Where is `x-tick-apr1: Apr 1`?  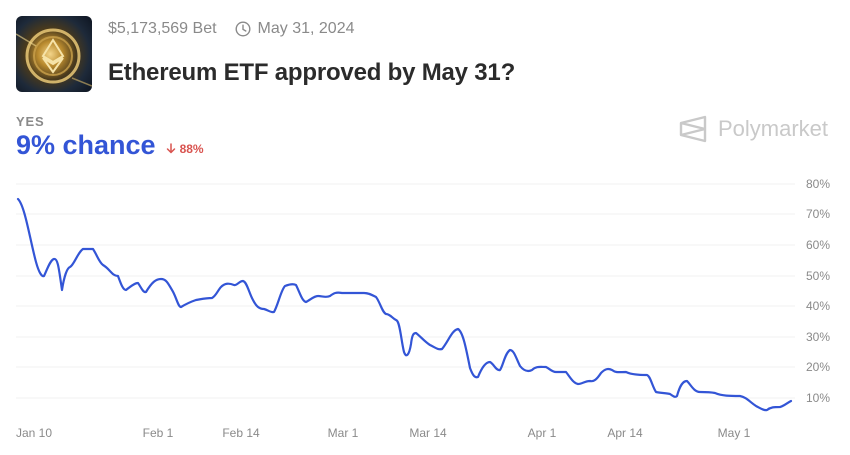
x-tick-apr1: Apr 1 is located at coordinates (542, 433).